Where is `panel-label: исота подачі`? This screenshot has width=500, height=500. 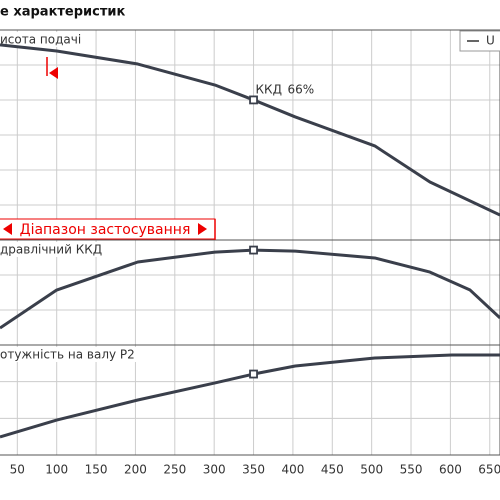 panel-label: исота подачі is located at coordinates (40, 40).